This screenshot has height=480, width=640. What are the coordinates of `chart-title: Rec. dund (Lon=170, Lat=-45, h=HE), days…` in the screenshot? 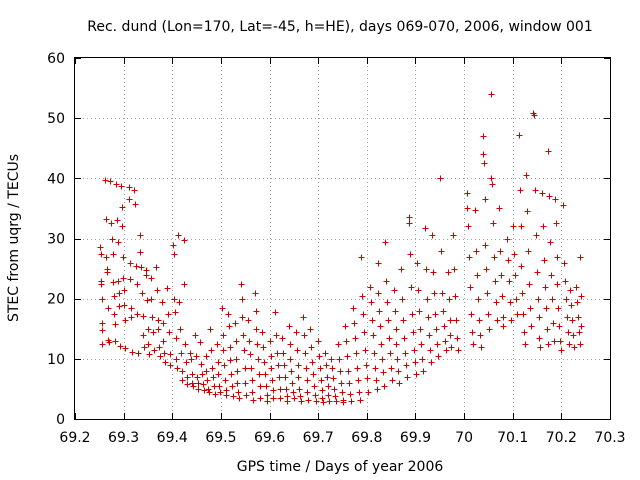 It's located at (340, 27).